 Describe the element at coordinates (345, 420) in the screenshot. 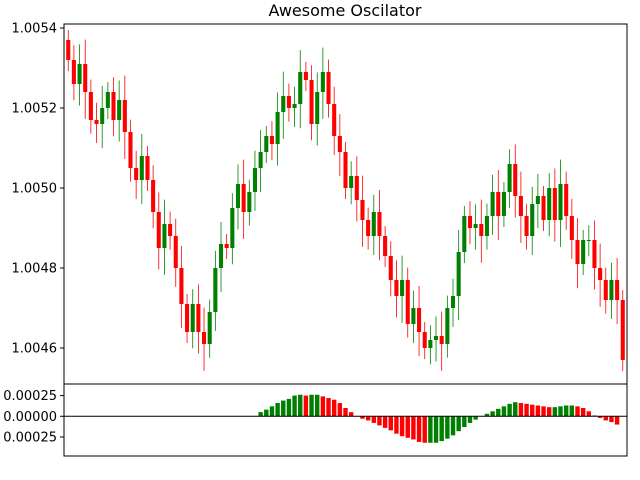

I see `oscillator-axes-frame` at that location.